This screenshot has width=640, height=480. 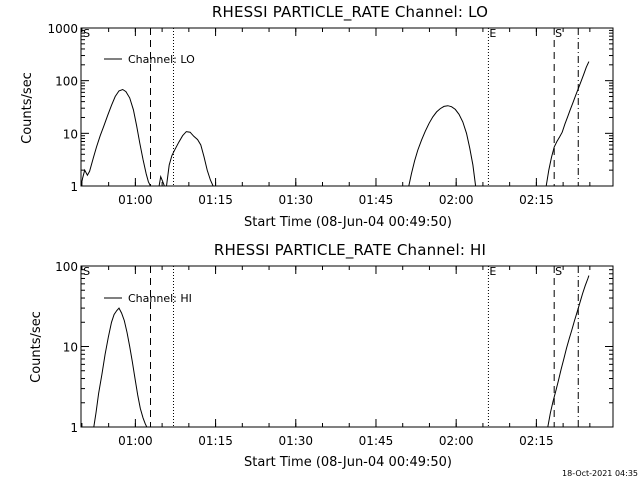 What do you see at coordinates (161, 59) in the screenshot?
I see `lo-legend-label: Channel: LO` at bounding box center [161, 59].